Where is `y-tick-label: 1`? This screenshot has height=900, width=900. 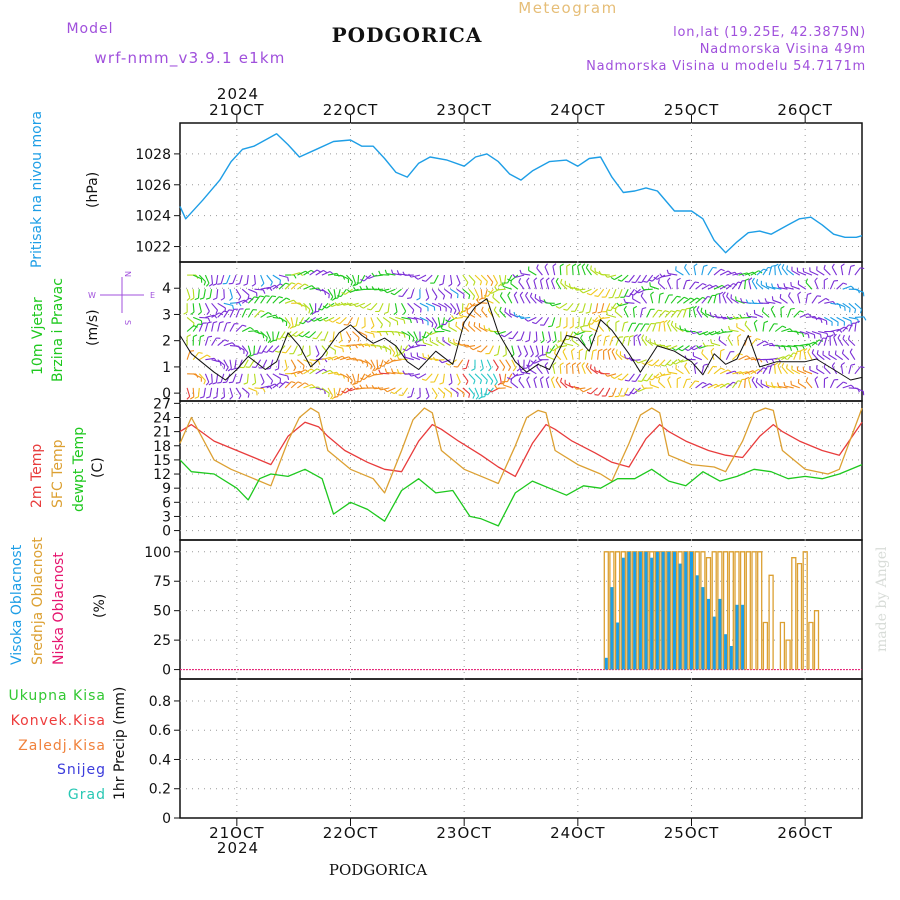 y-tick-label: 1 is located at coordinates (166, 368).